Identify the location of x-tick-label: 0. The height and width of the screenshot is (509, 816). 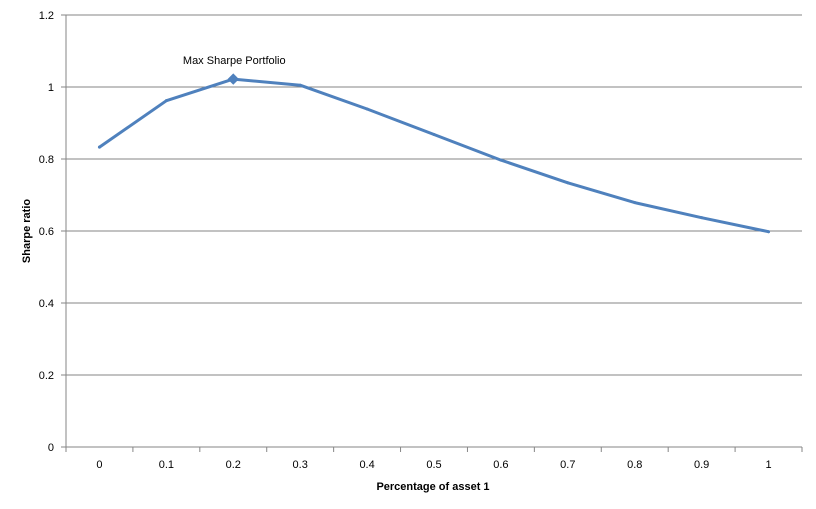
(99, 465).